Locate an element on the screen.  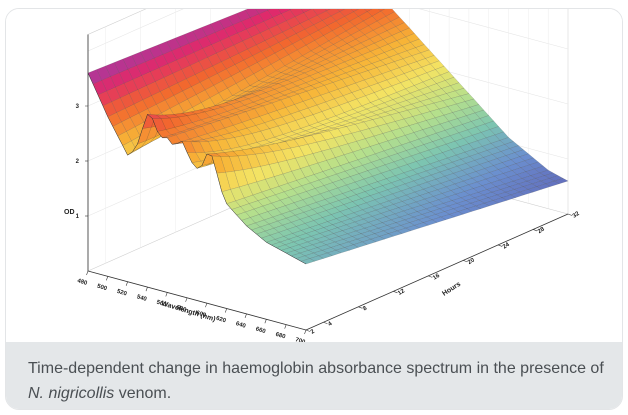
x-tick-label: 520 is located at coordinates (122, 293).